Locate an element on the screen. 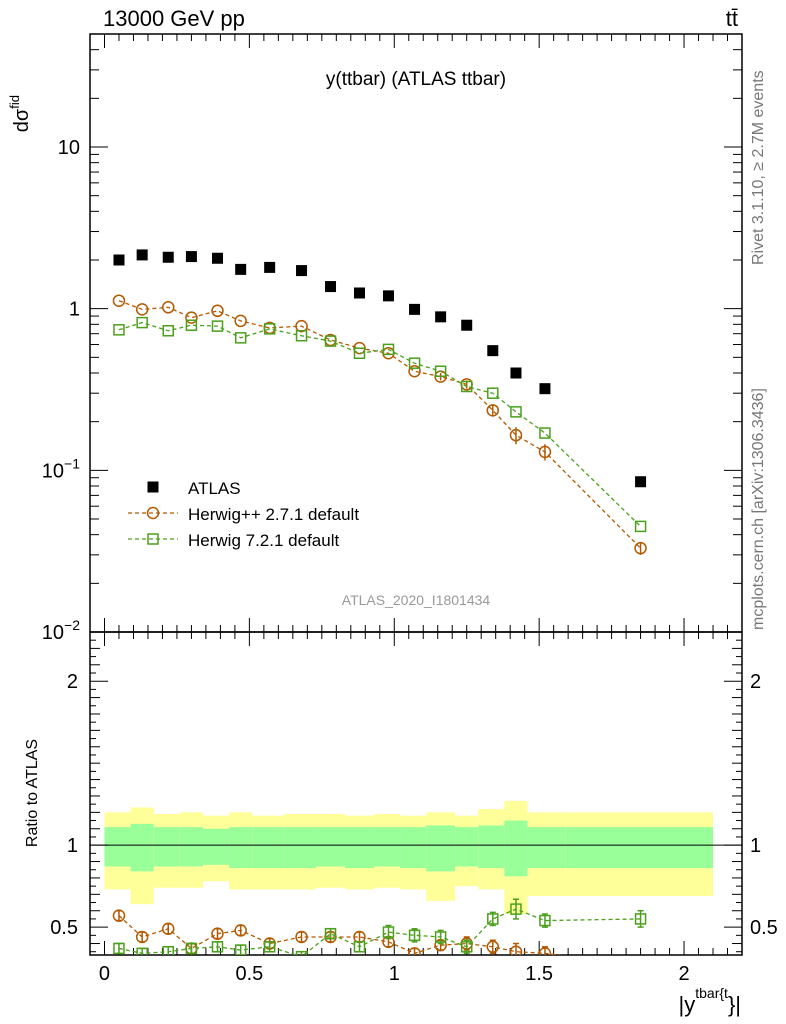  ratio-y-tick-label: 0.5 is located at coordinates (64, 928).